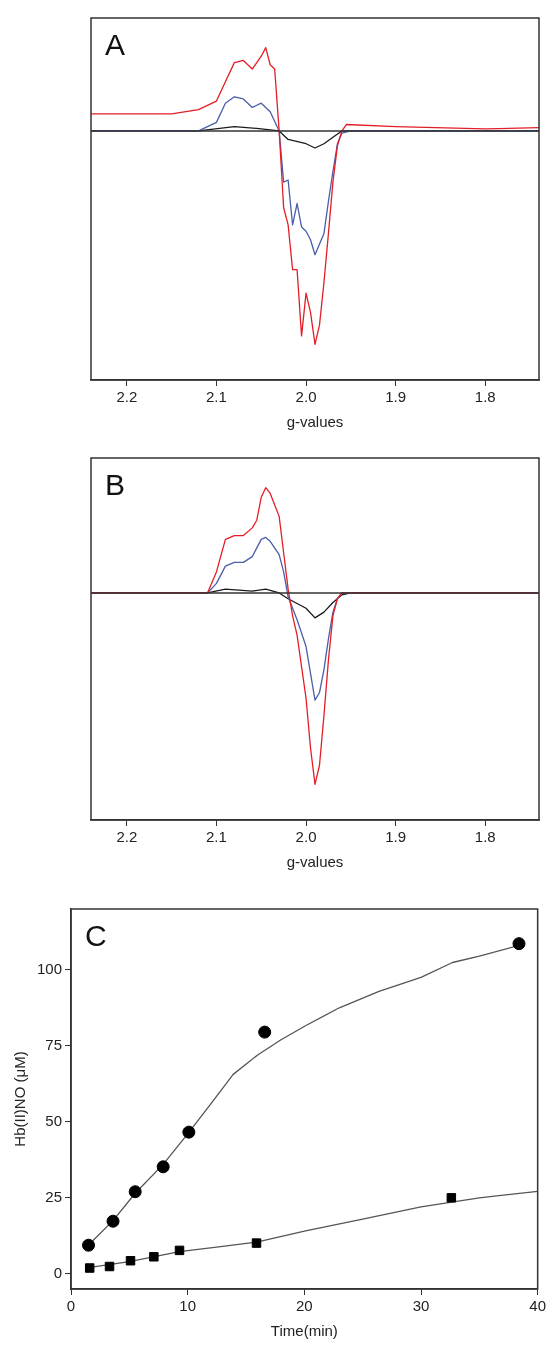 Image resolution: width=549 pixels, height=1349 pixels. I want to click on y-tick-label: 75, so click(54, 1044).